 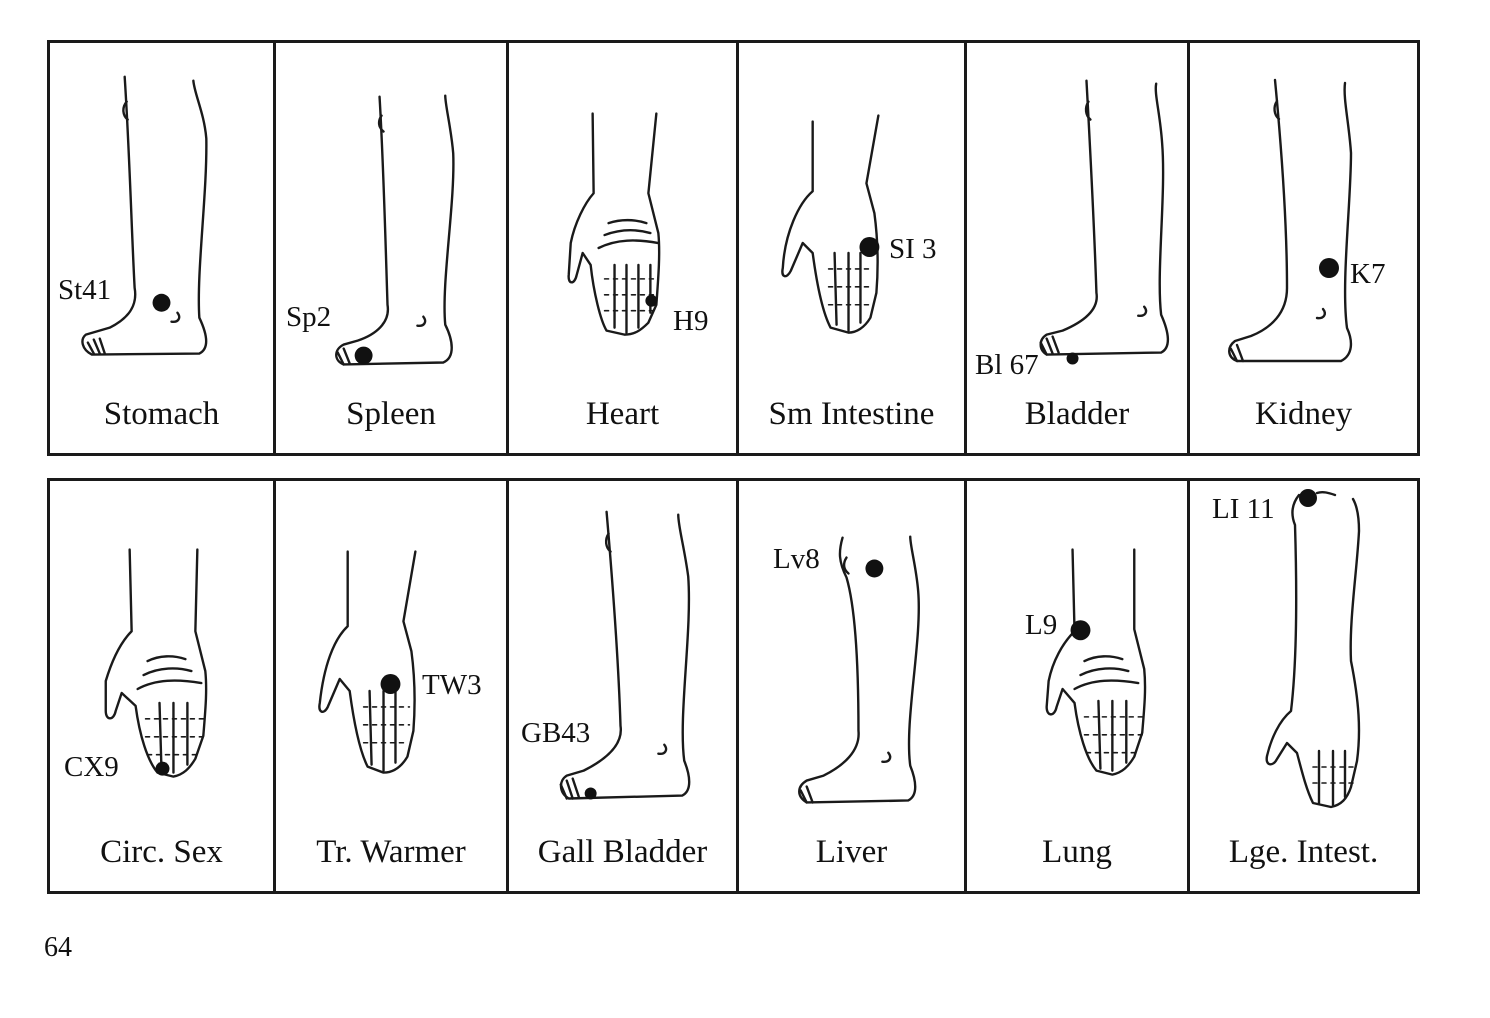 I want to click on panel-spleen: Sp2 Spleen, so click(x=392, y=248).